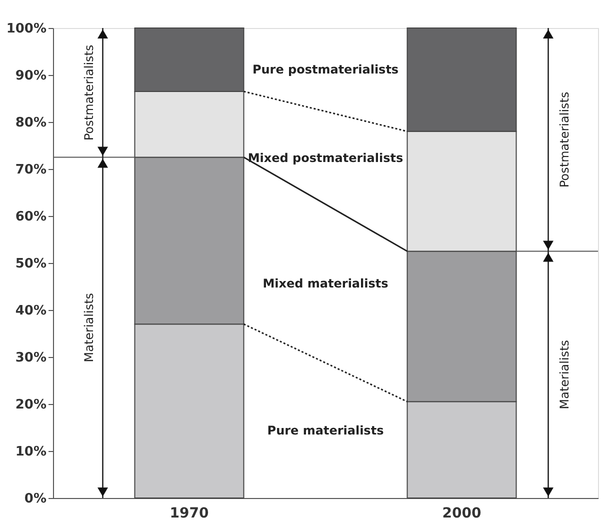  Describe the element at coordinates (30, 217) in the screenshot. I see `y-tick-label: 60%` at that location.